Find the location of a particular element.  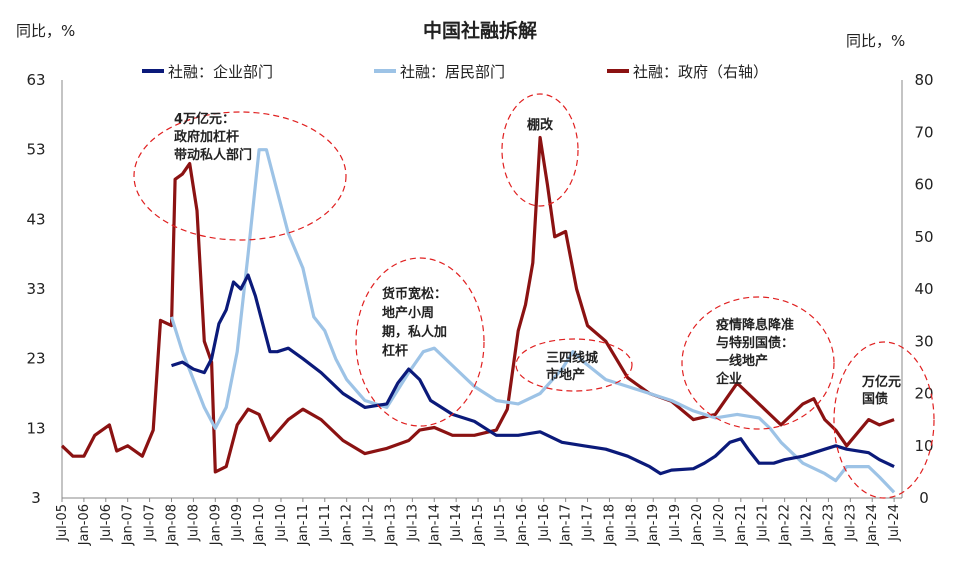

annotation-text: 疫情降息降准 is located at coordinates (755, 325).